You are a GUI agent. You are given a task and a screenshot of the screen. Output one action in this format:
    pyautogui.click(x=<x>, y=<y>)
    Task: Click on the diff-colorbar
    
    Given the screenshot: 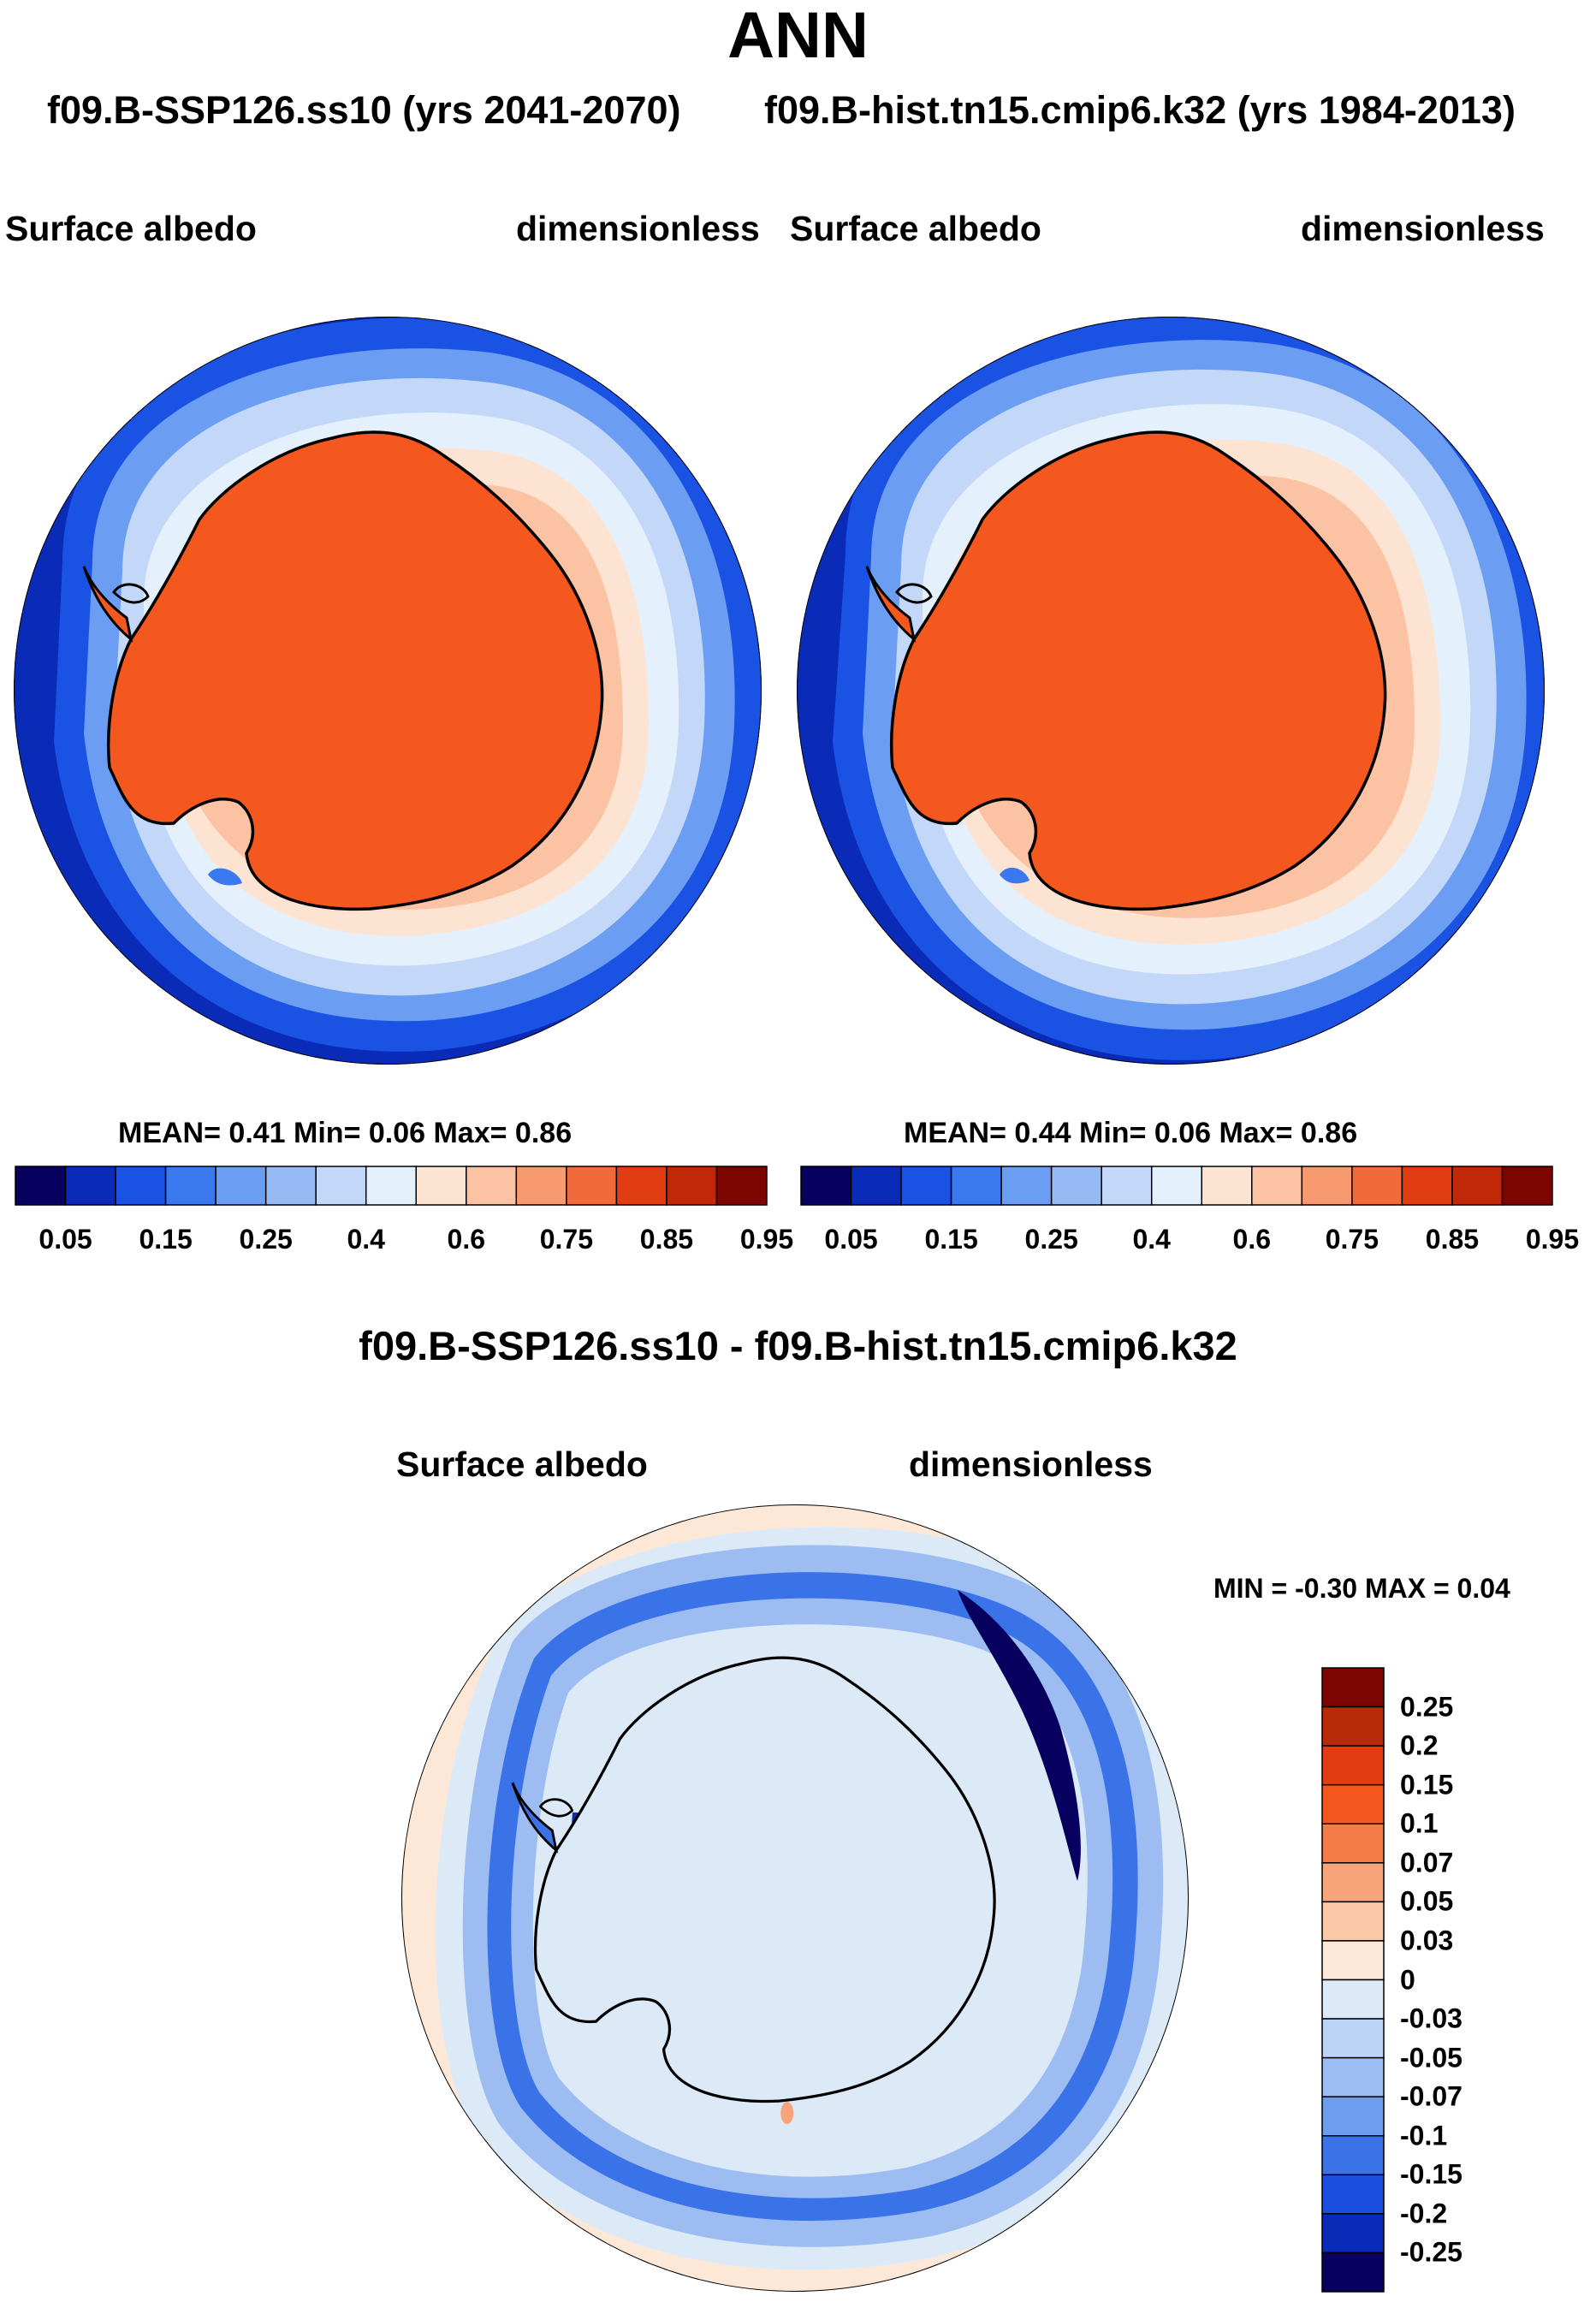 What is the action you would take?
    pyautogui.click(x=1353, y=1980)
    